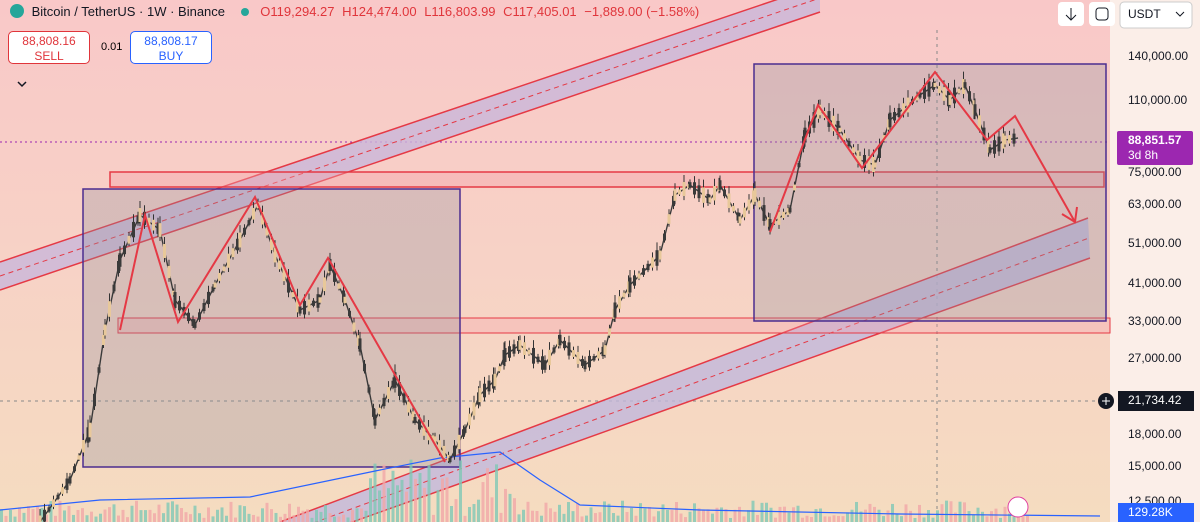  What do you see at coordinates (607, 179) in the screenshot?
I see `resistance-zone` at bounding box center [607, 179].